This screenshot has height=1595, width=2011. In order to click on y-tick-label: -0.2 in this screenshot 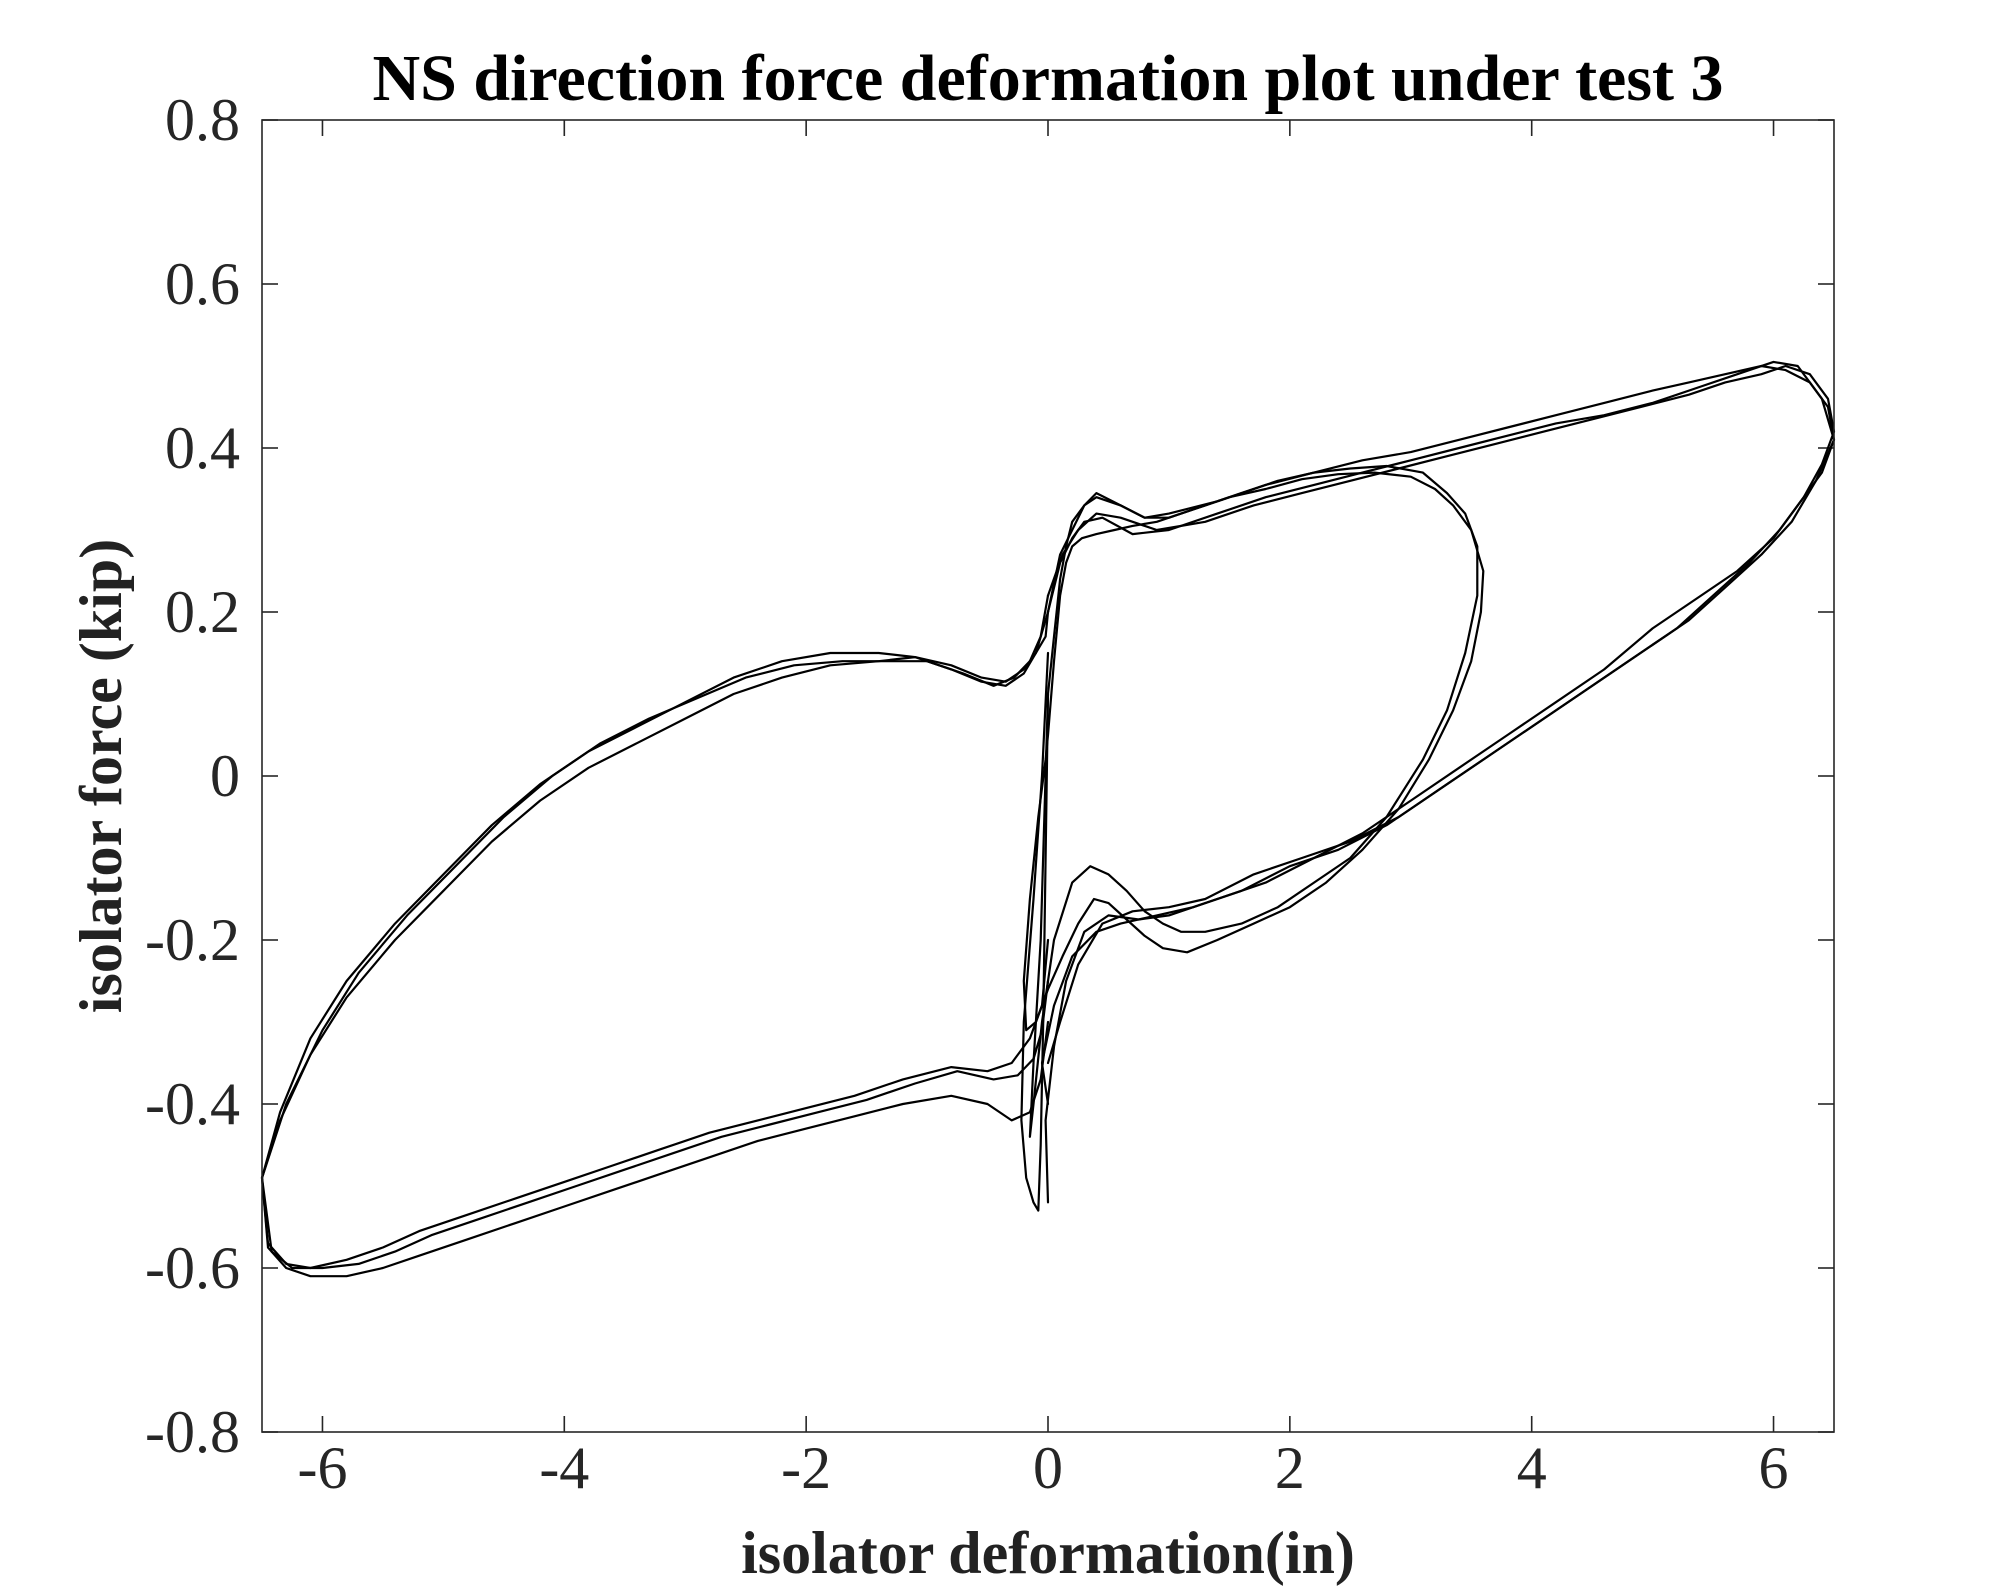, I will do `click(192, 940)`.